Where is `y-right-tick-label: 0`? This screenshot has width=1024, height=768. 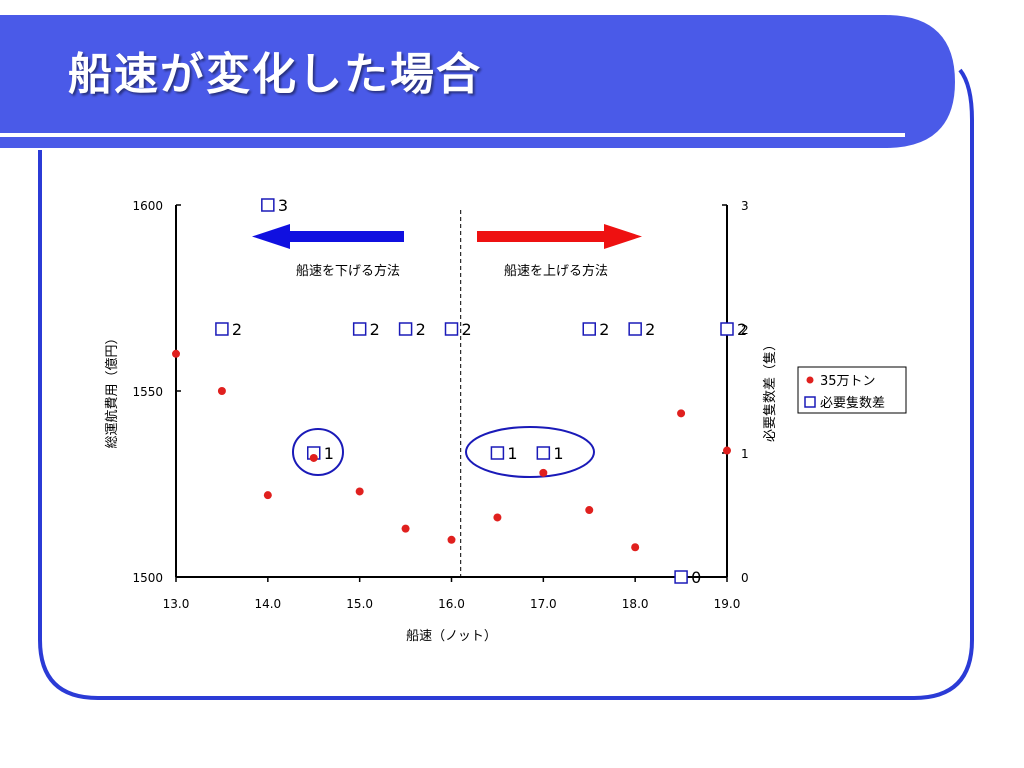
y-right-tick-label: 0 is located at coordinates (745, 578).